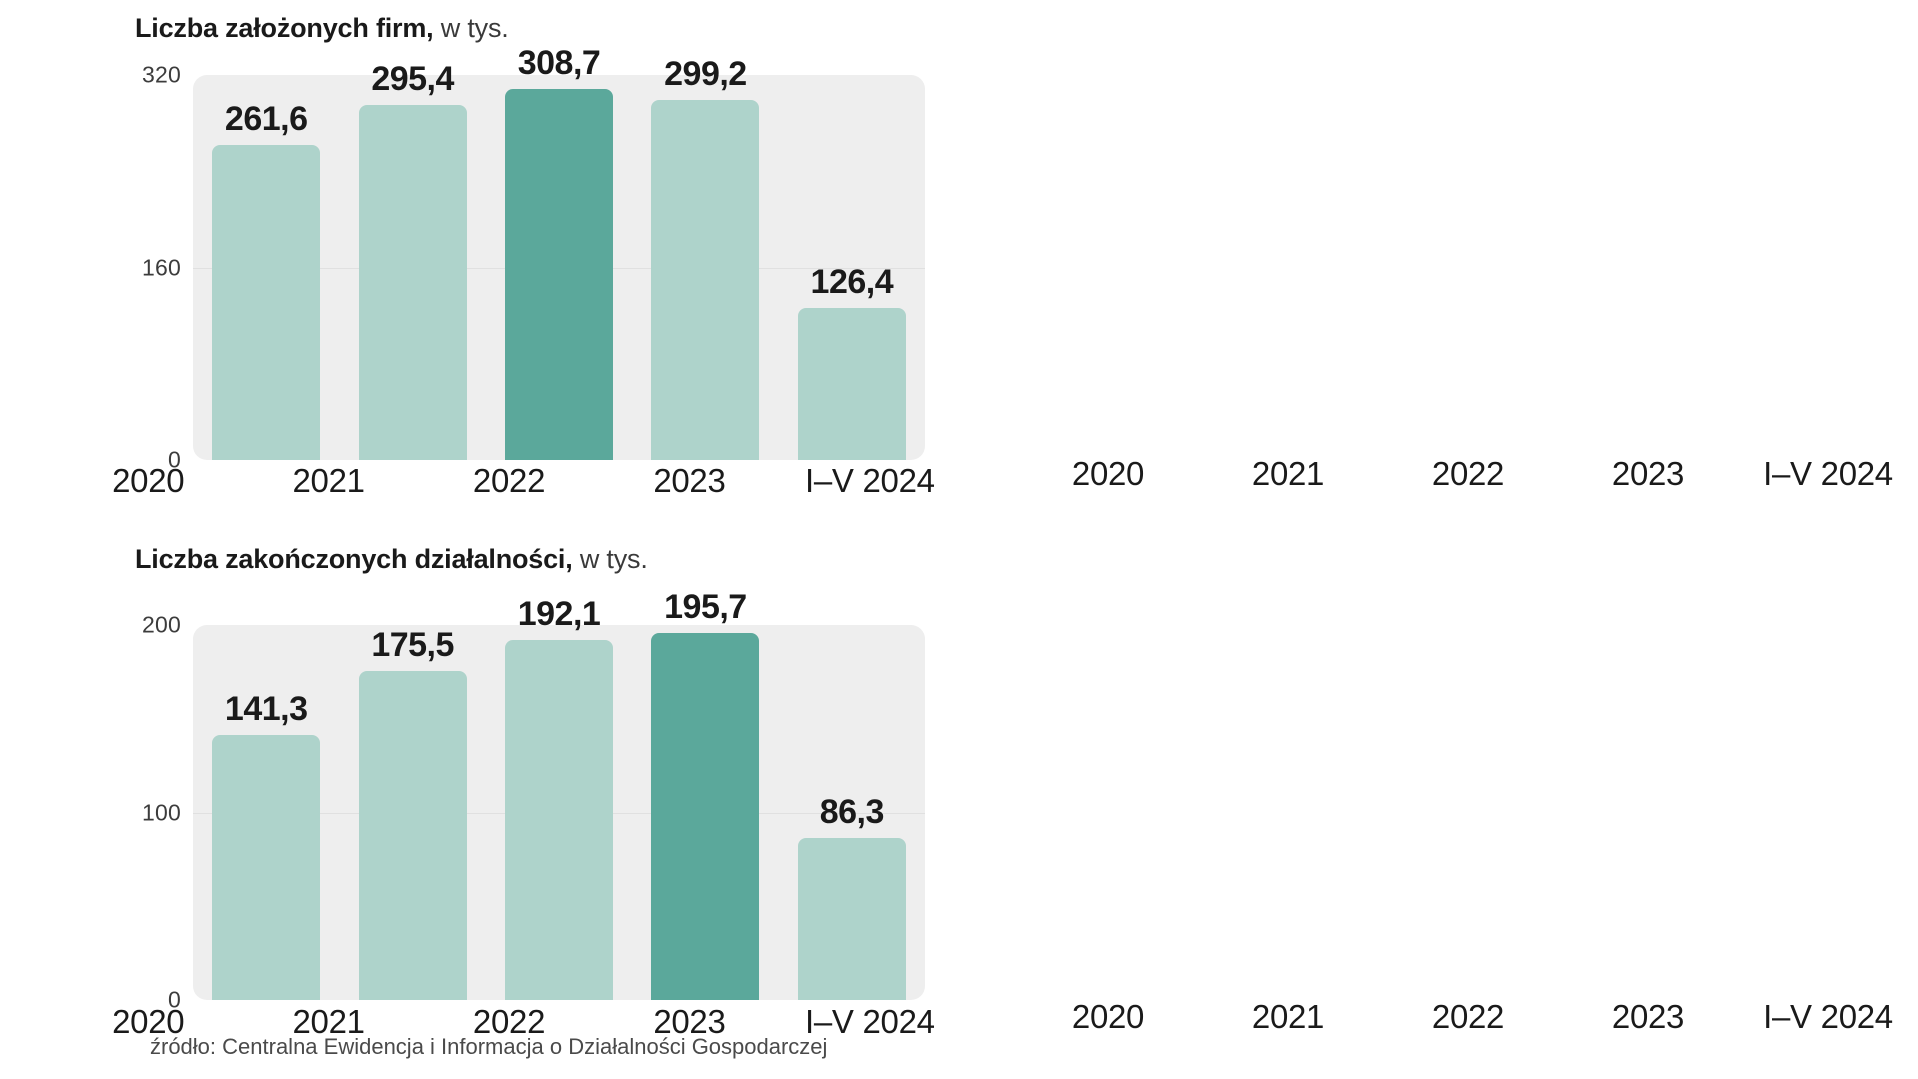  Describe the element at coordinates (284, 28) in the screenshot. I see `chart-title-main: Liczba założonych firm,` at that location.